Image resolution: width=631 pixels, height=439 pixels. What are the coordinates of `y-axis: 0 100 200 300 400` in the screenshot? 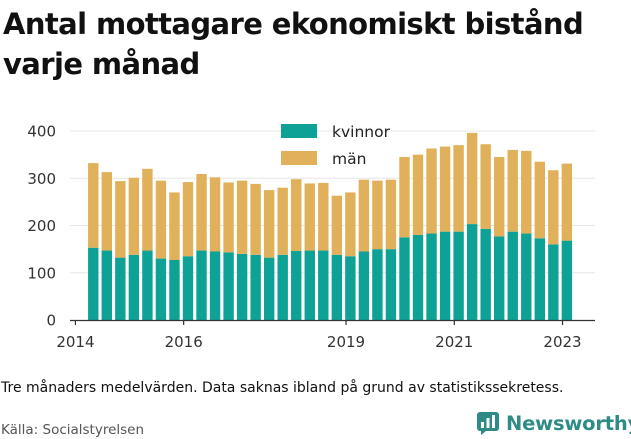 It's located at (41, 226).